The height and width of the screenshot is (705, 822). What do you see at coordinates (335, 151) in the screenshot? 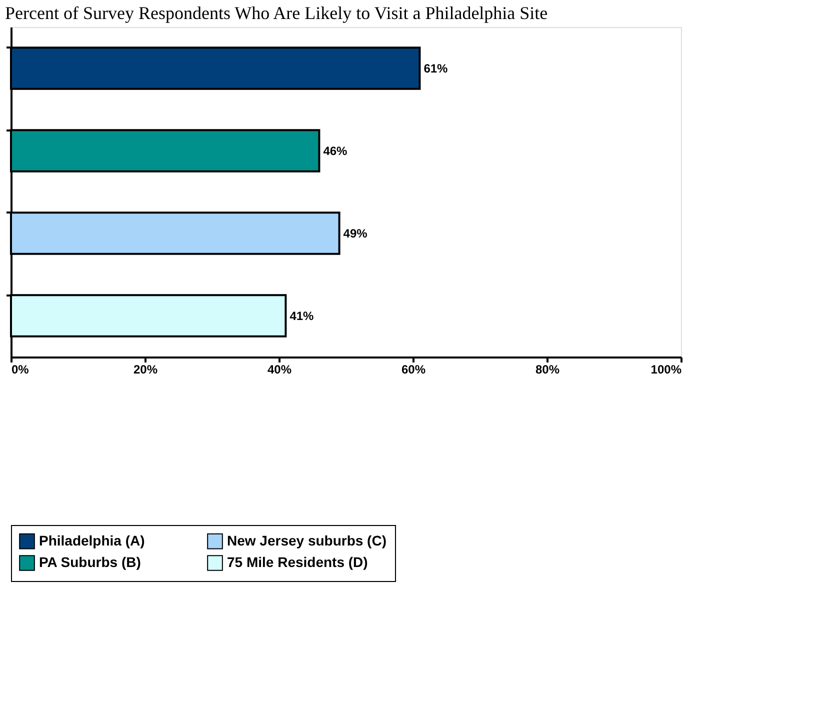
I see `data-label: 46%` at bounding box center [335, 151].